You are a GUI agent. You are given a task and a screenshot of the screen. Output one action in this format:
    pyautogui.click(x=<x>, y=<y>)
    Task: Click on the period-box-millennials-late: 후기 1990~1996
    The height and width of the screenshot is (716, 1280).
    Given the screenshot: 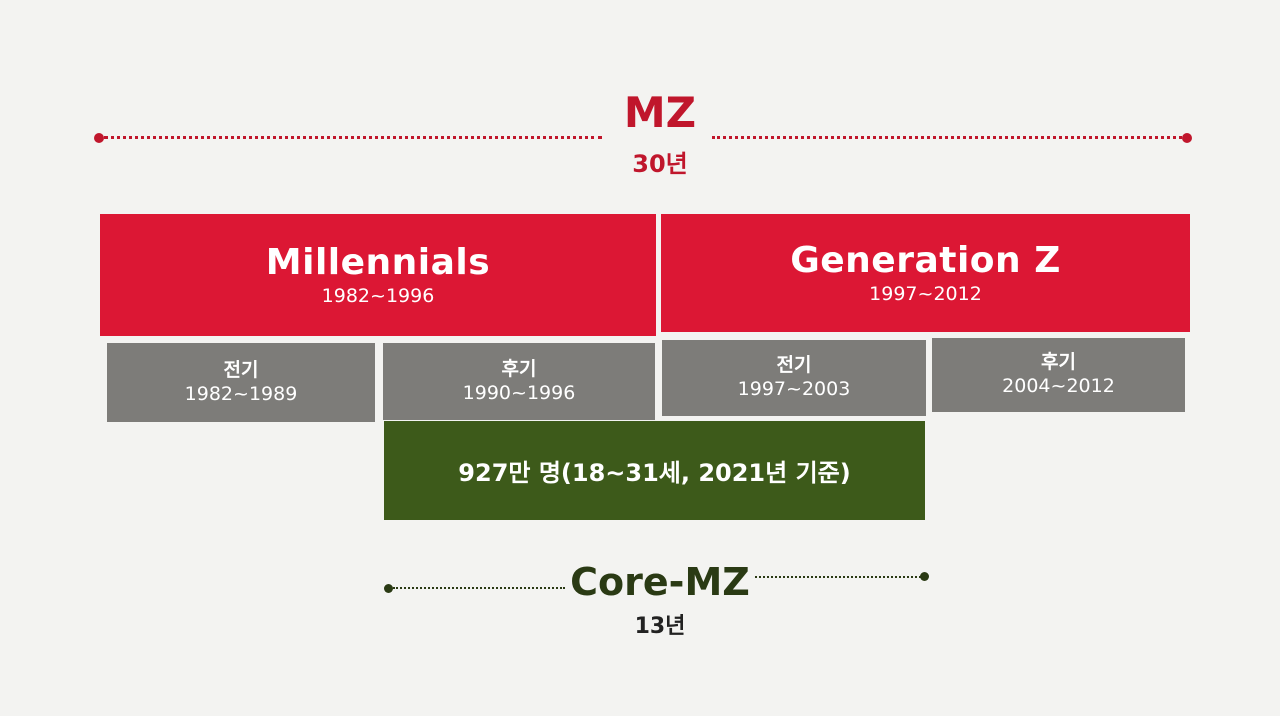 What is the action you would take?
    pyautogui.click(x=519, y=381)
    